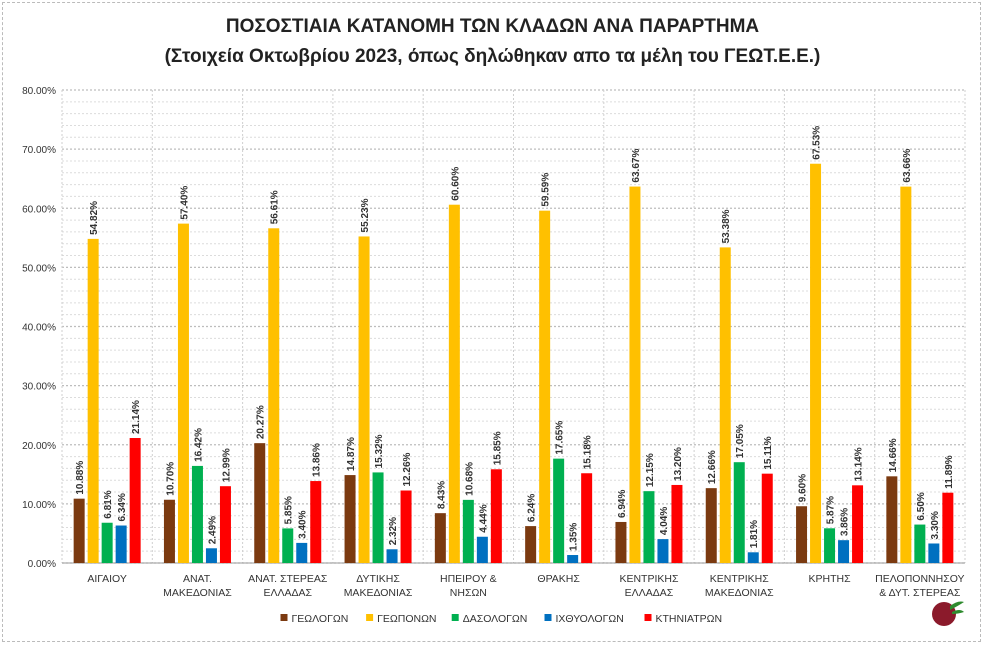 This screenshot has height=646, width=985. What do you see at coordinates (650, 470) in the screenshot?
I see `data-label: 12.15%` at bounding box center [650, 470].